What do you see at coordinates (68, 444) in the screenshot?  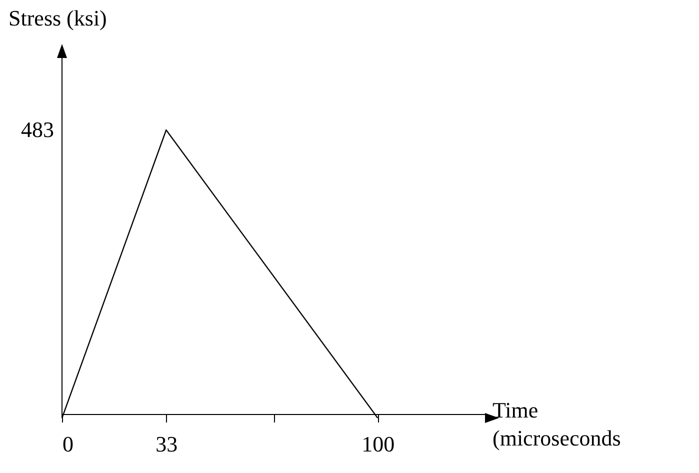 I see `x-tick-label: 0` at bounding box center [68, 444].